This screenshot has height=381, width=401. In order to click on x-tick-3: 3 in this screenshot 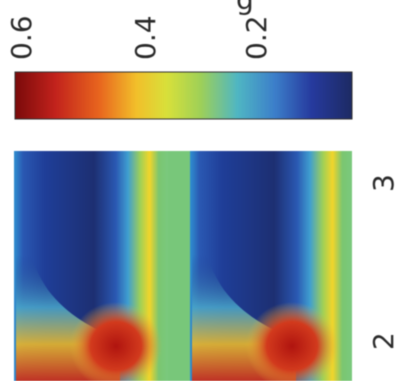, I will do `click(383, 183)`.